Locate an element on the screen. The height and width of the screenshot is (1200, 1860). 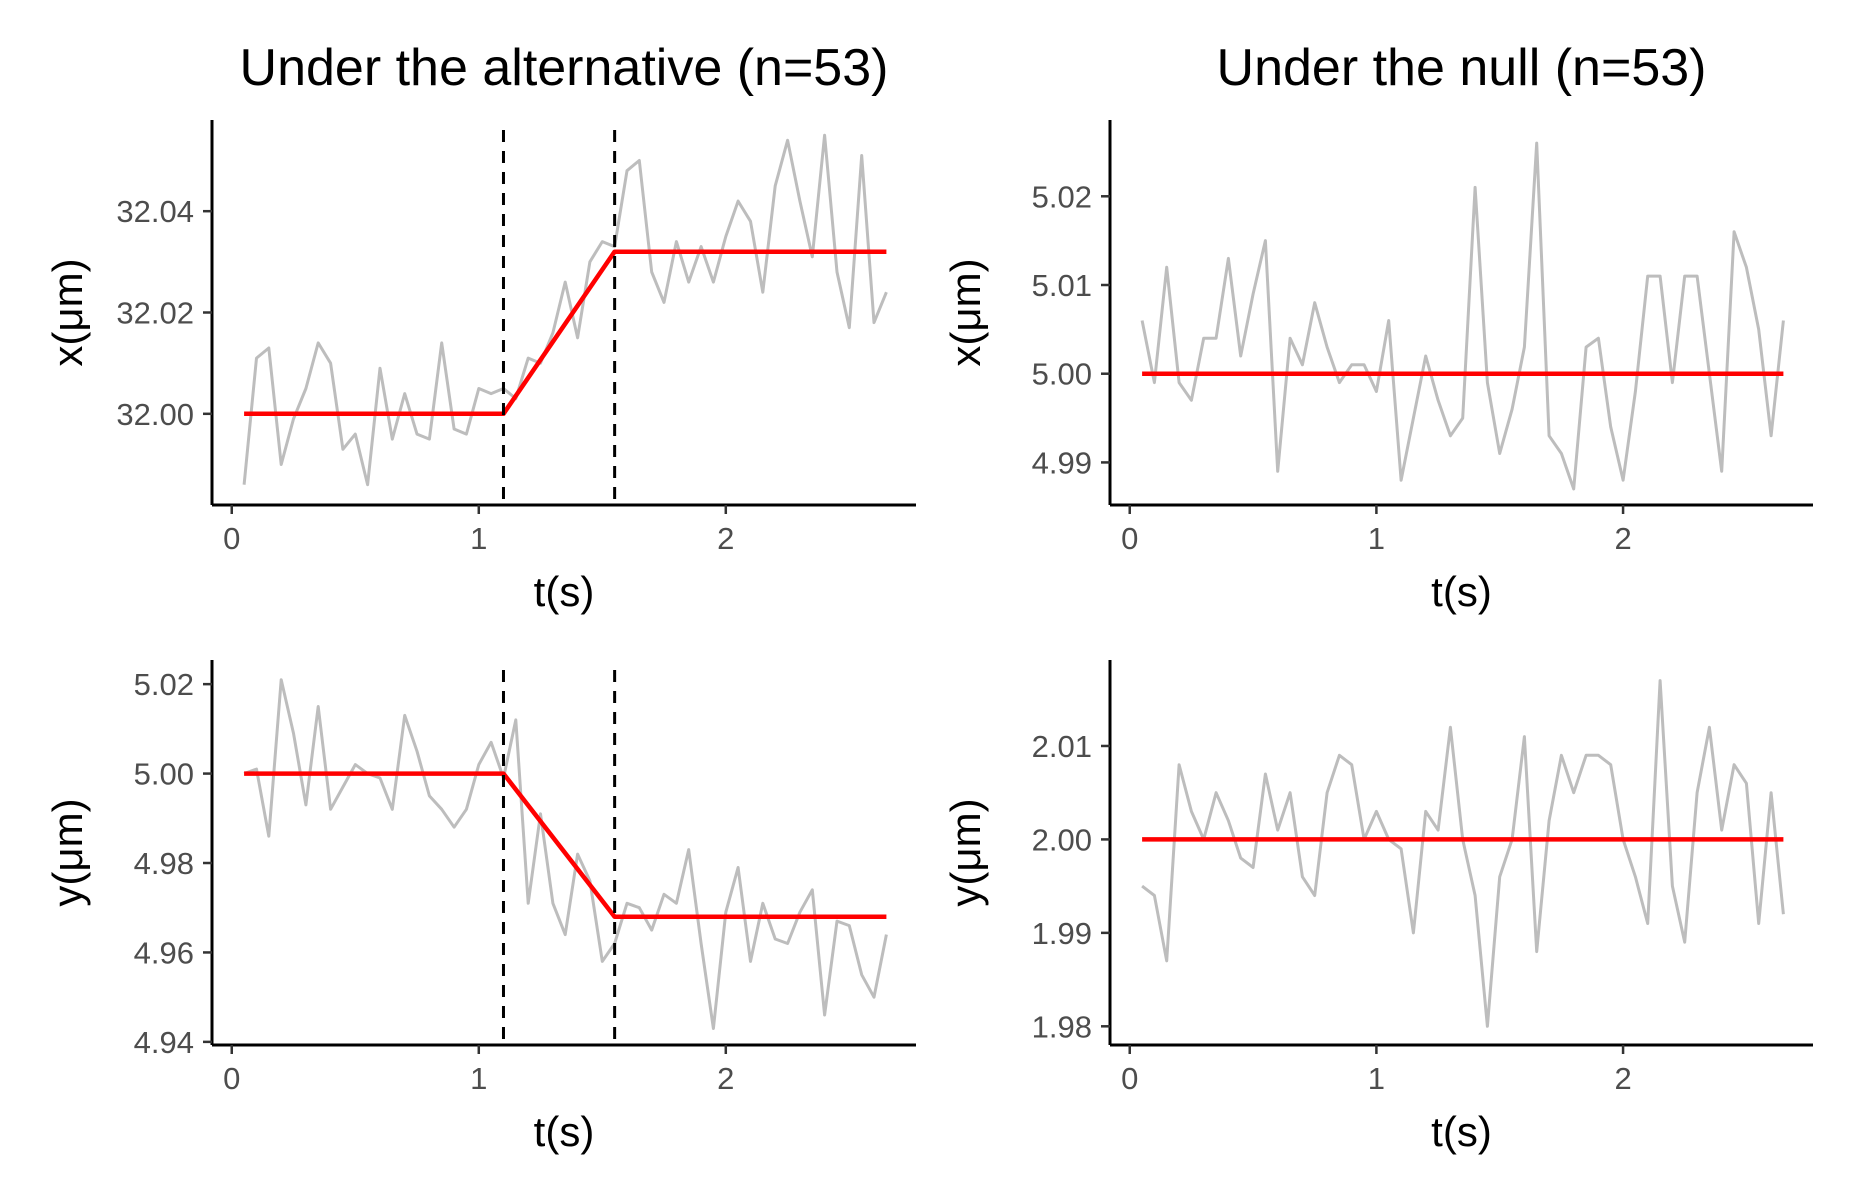
x-axis-title-alternative-x: t(s) is located at coordinates (564, 591).